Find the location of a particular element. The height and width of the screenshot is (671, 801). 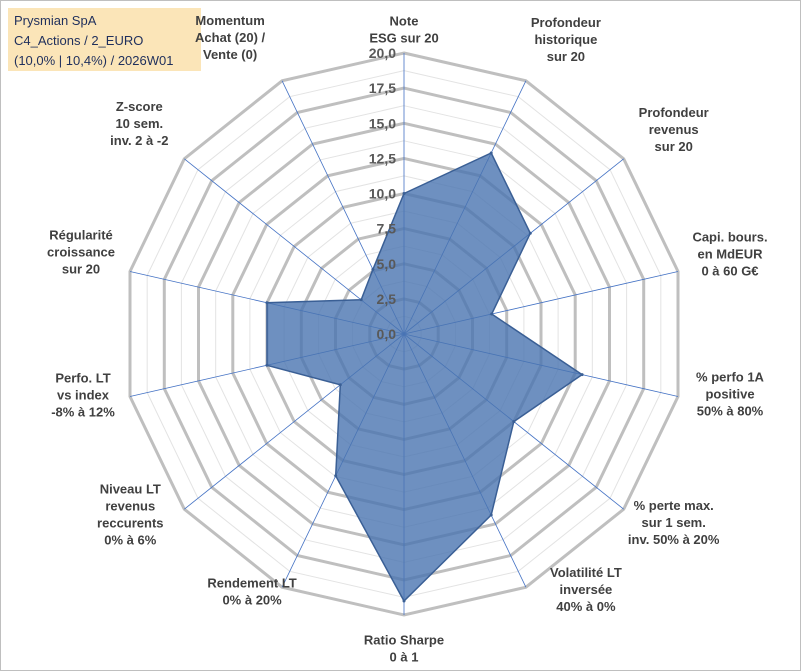

ticks-layer: 0,0 2,5 5,0 7,5 10,0 12,5 15,0 17,5 20,0 is located at coordinates (382, 193).